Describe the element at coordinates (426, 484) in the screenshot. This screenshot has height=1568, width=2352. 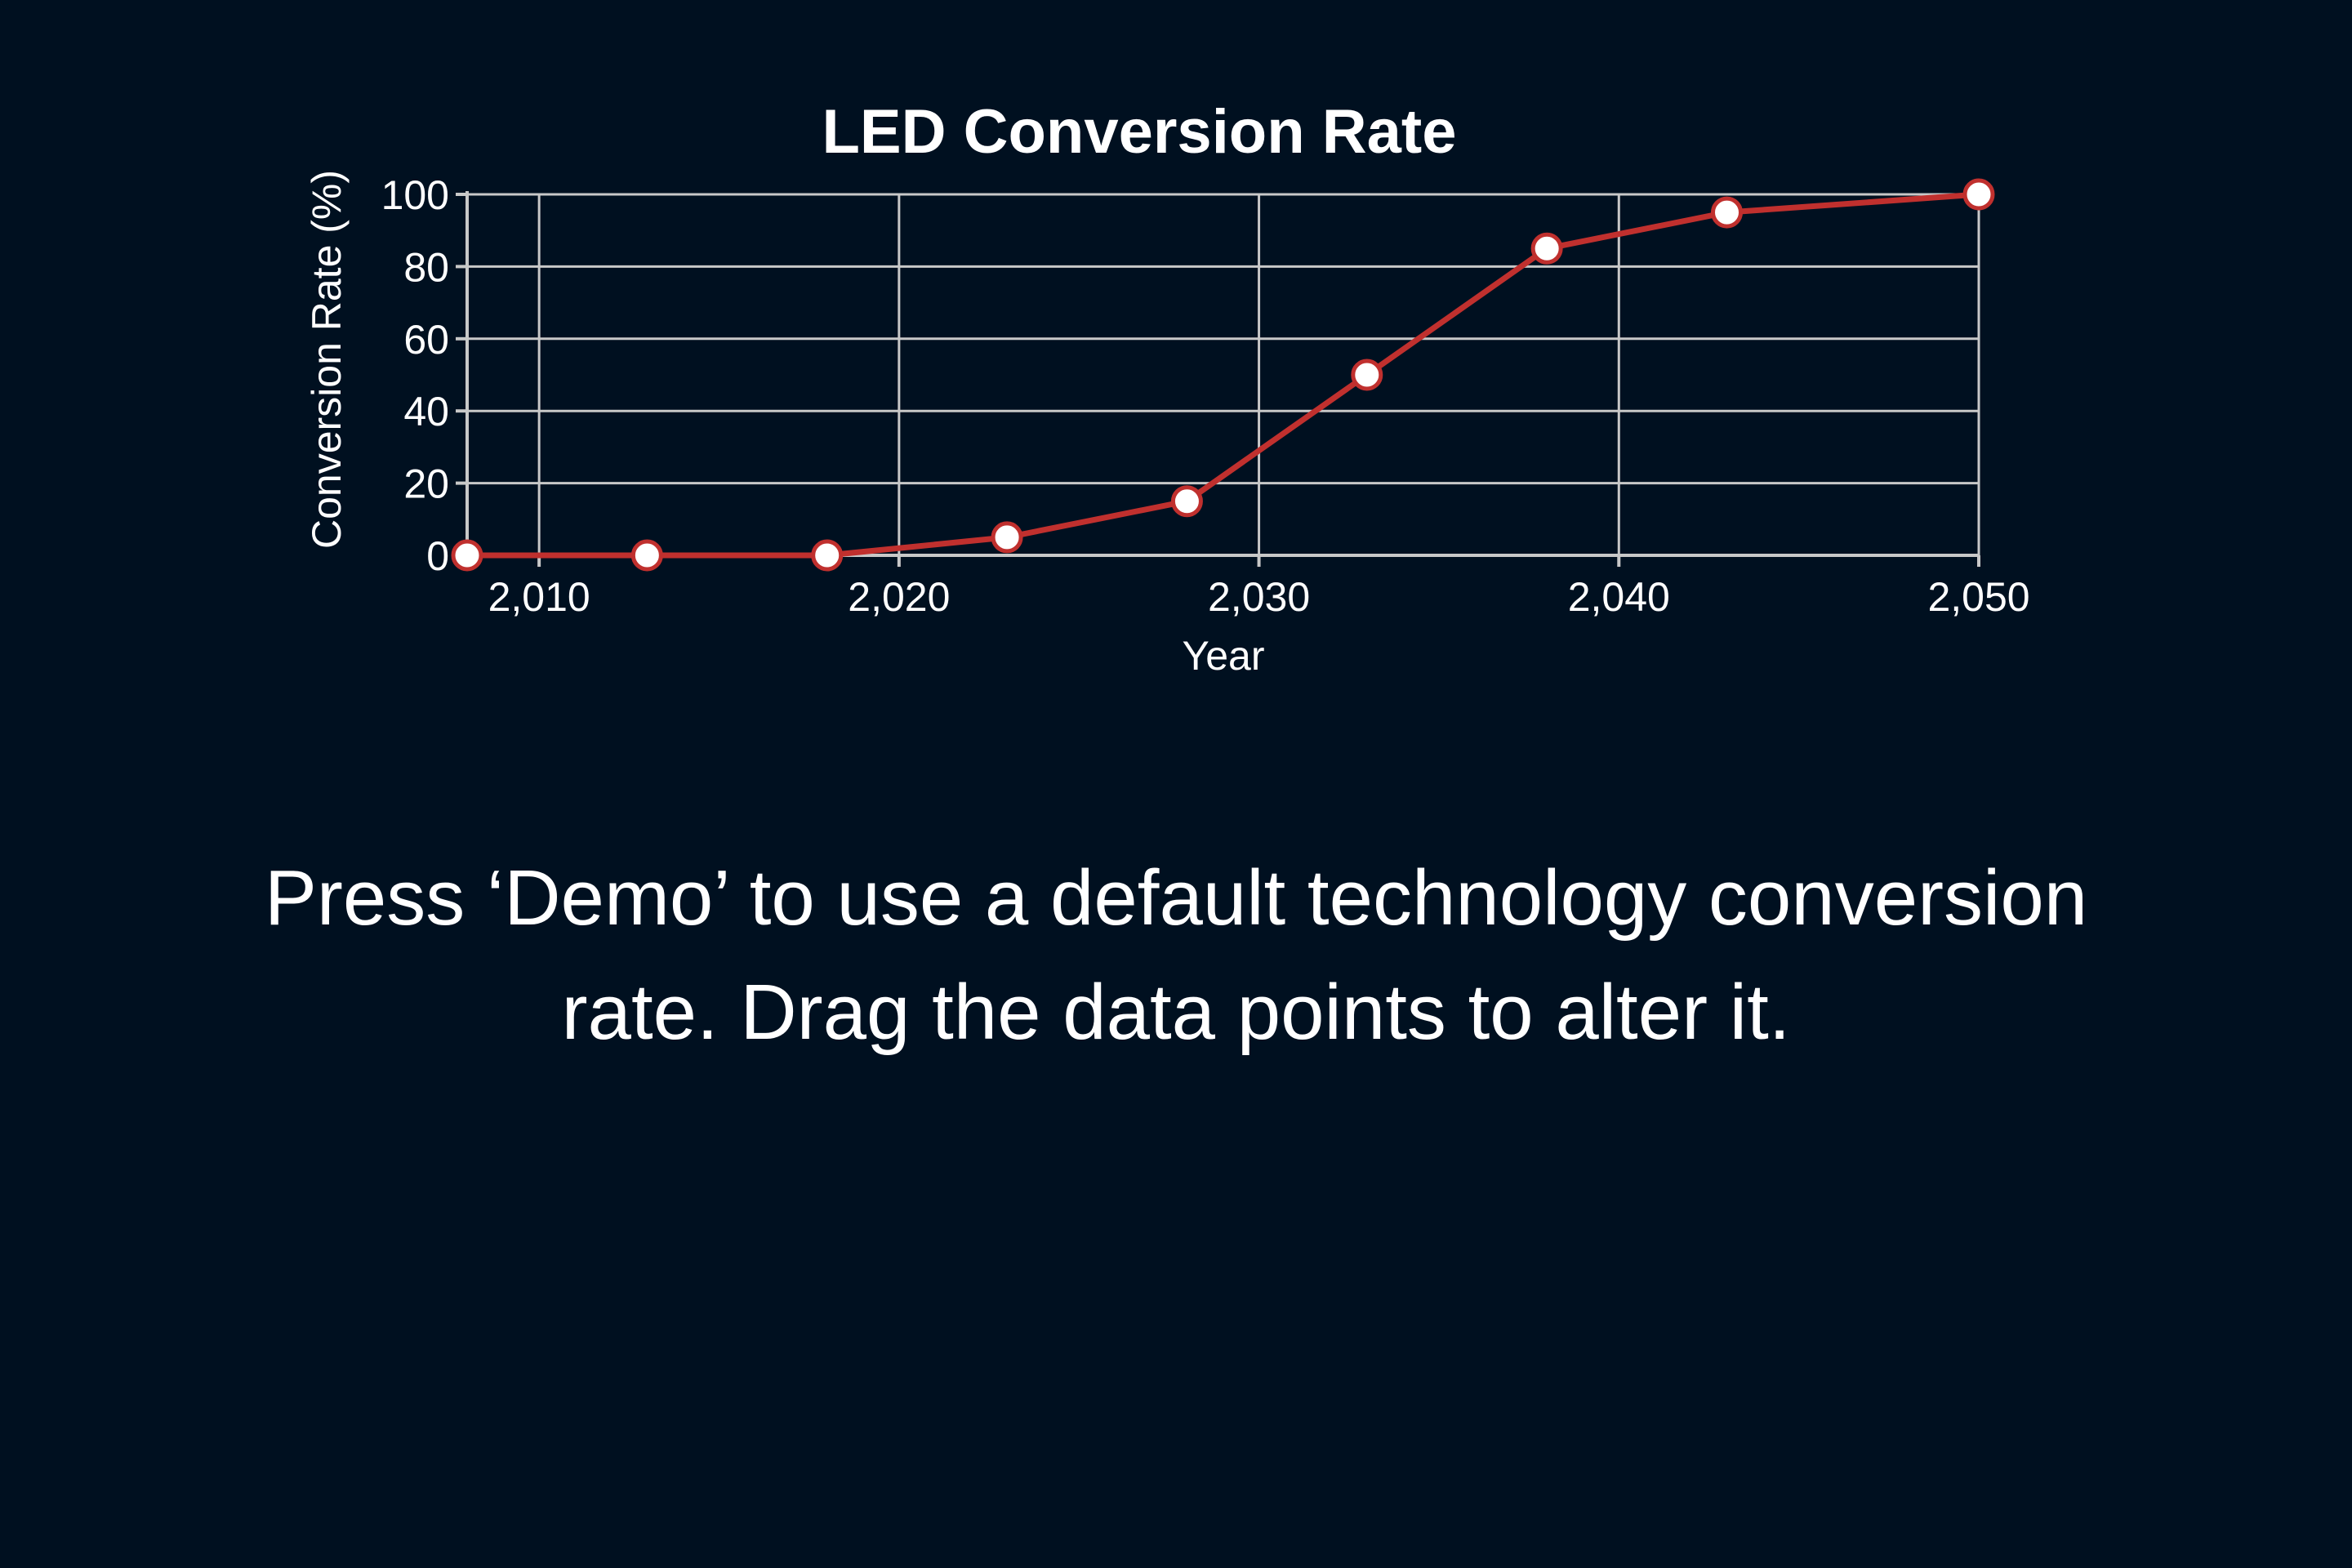
I see `y-tick-label: 20` at that location.